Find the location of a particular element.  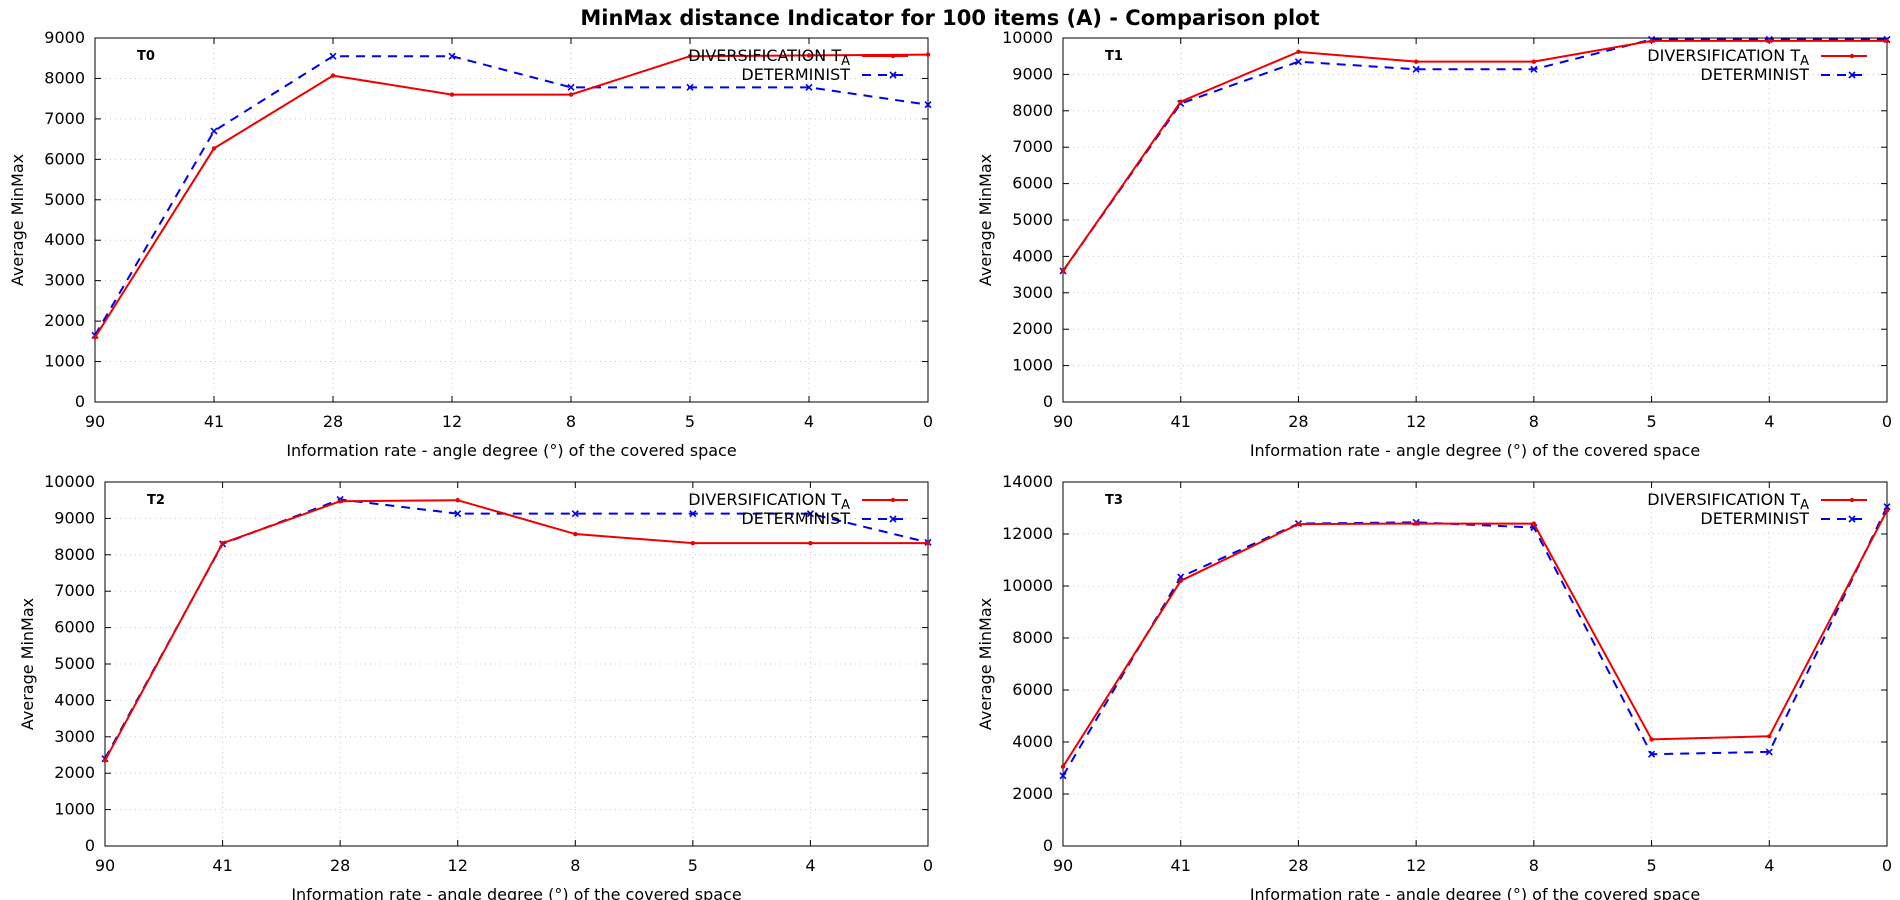

y-tick-label: 4000 is located at coordinates (74, 699).